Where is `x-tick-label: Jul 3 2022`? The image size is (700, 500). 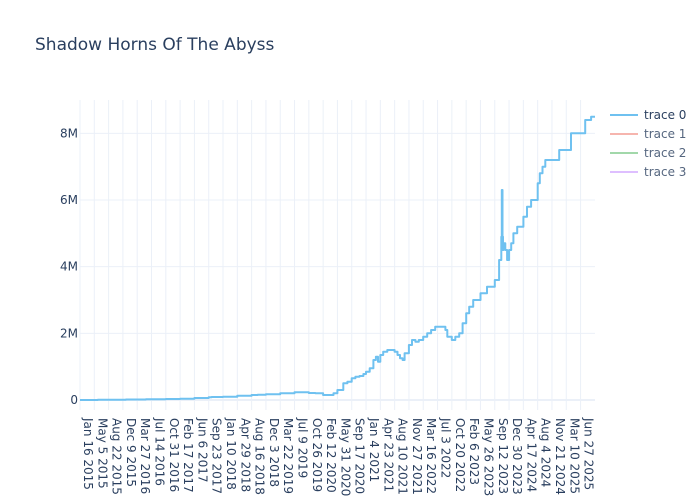 x-tick-label: Jul 3 2022 is located at coordinates (446, 447).